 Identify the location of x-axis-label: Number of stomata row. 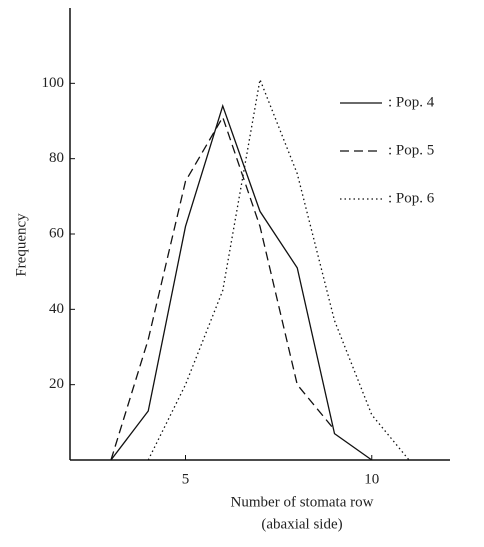
(302, 502).